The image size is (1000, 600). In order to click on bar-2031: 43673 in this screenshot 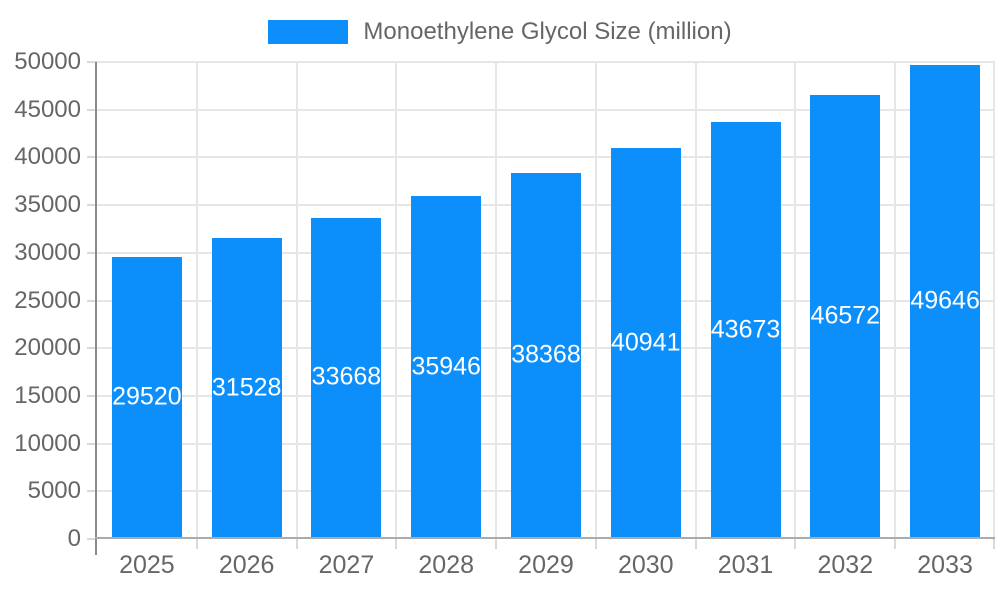, I will do `click(745, 329)`.